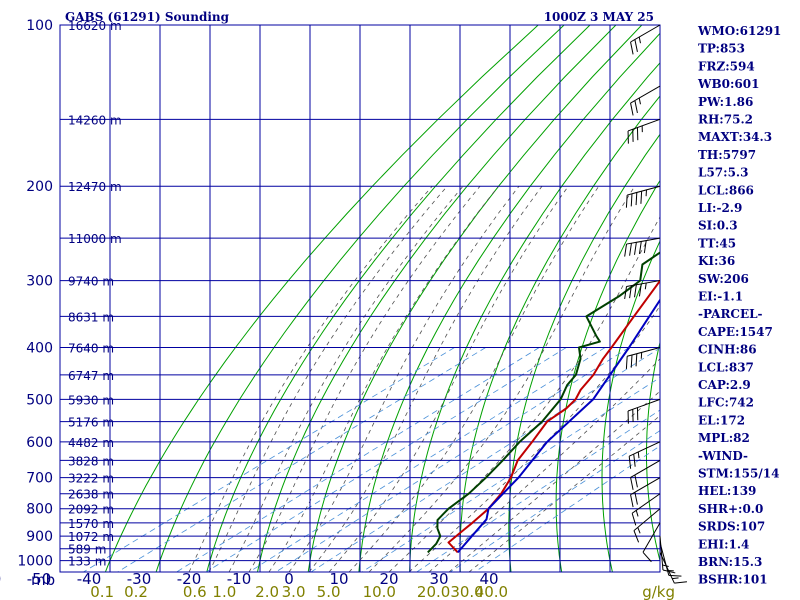  I want to click on height-label: 12470 m, so click(95, 187).